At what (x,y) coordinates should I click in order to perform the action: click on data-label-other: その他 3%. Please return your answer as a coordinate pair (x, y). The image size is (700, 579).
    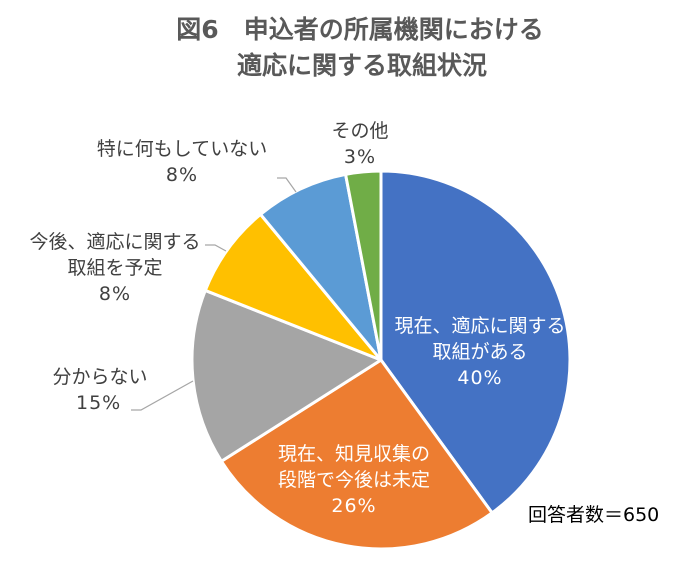
    Looking at the image, I should click on (360, 144).